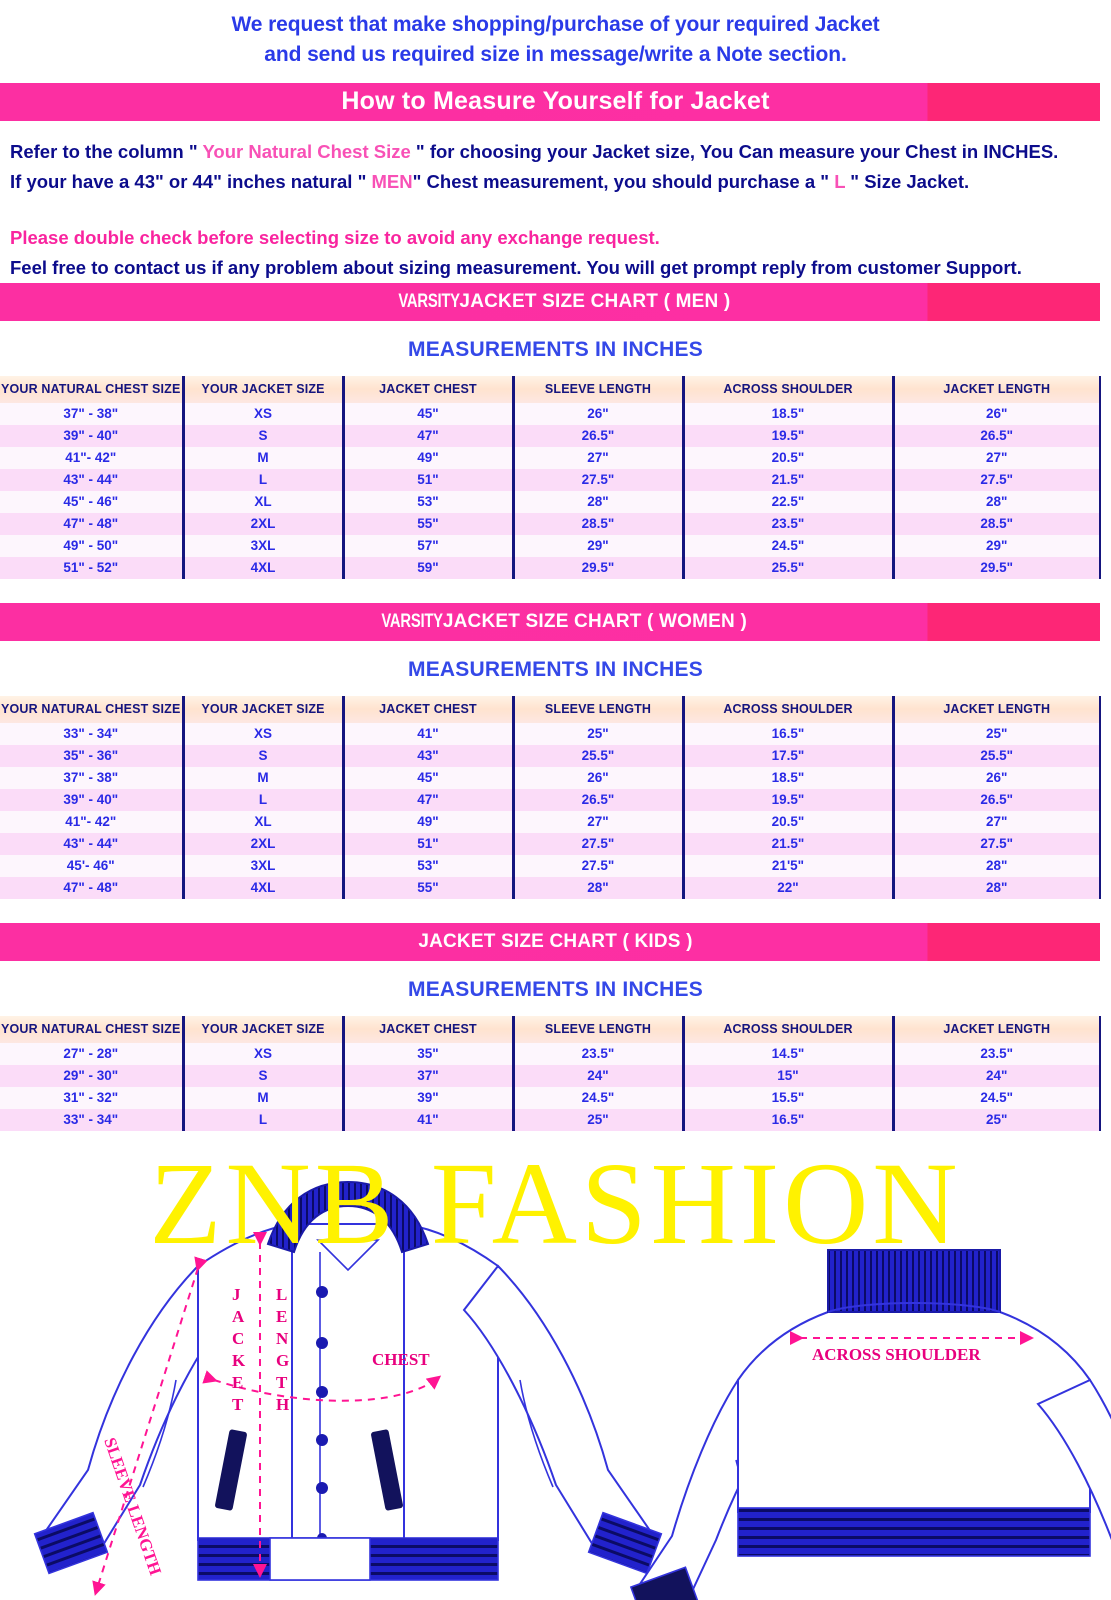  I want to click on section-banner-text-kids: JACKET SIZE CHART ( KIDS ), so click(555, 941).